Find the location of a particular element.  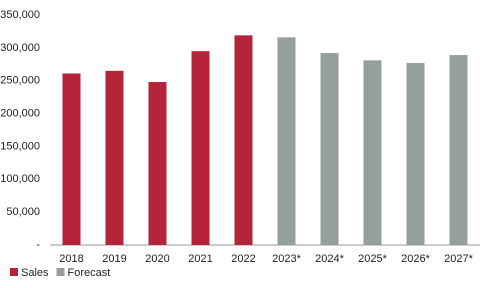

legend-label: Forecast is located at coordinates (89, 273).